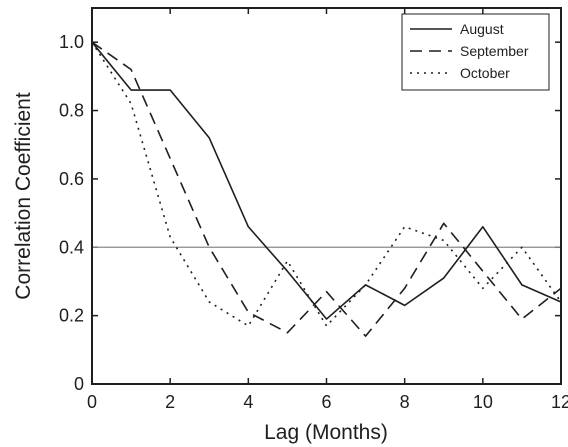 This screenshot has height=447, width=568. What do you see at coordinates (92, 402) in the screenshot?
I see `x-tick-label: 0` at bounding box center [92, 402].